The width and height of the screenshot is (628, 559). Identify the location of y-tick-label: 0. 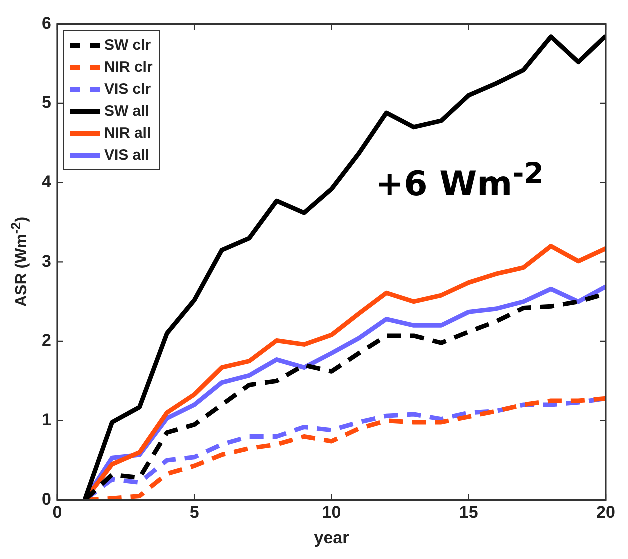
(47, 499).